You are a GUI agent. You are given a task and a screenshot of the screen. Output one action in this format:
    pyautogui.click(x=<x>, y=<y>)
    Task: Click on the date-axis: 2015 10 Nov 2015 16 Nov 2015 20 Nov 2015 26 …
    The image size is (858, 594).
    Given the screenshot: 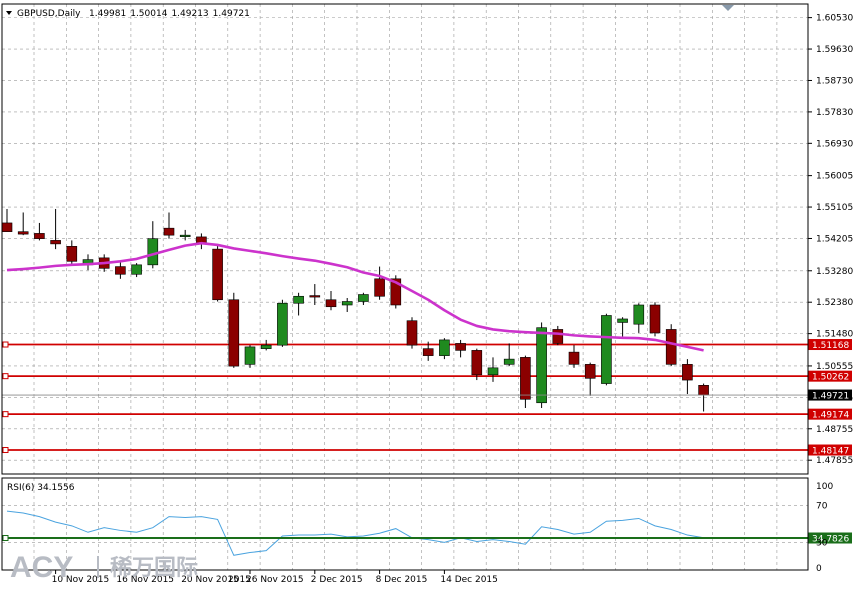 What is the action you would take?
    pyautogui.click(x=275, y=577)
    